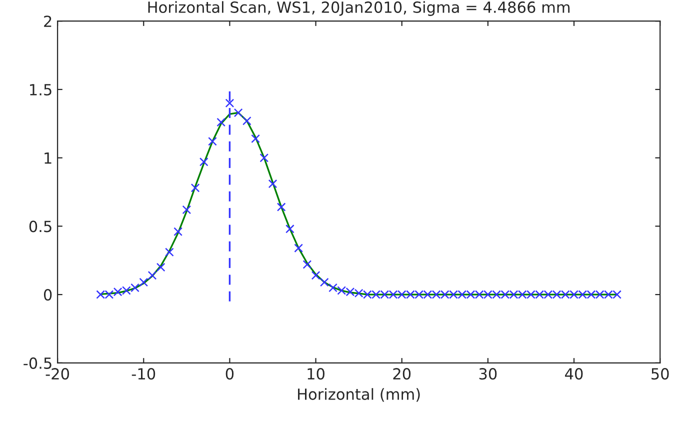 The image size is (677, 422). What do you see at coordinates (48, 21) in the screenshot?
I see `y-tick-label: 2` at bounding box center [48, 21].